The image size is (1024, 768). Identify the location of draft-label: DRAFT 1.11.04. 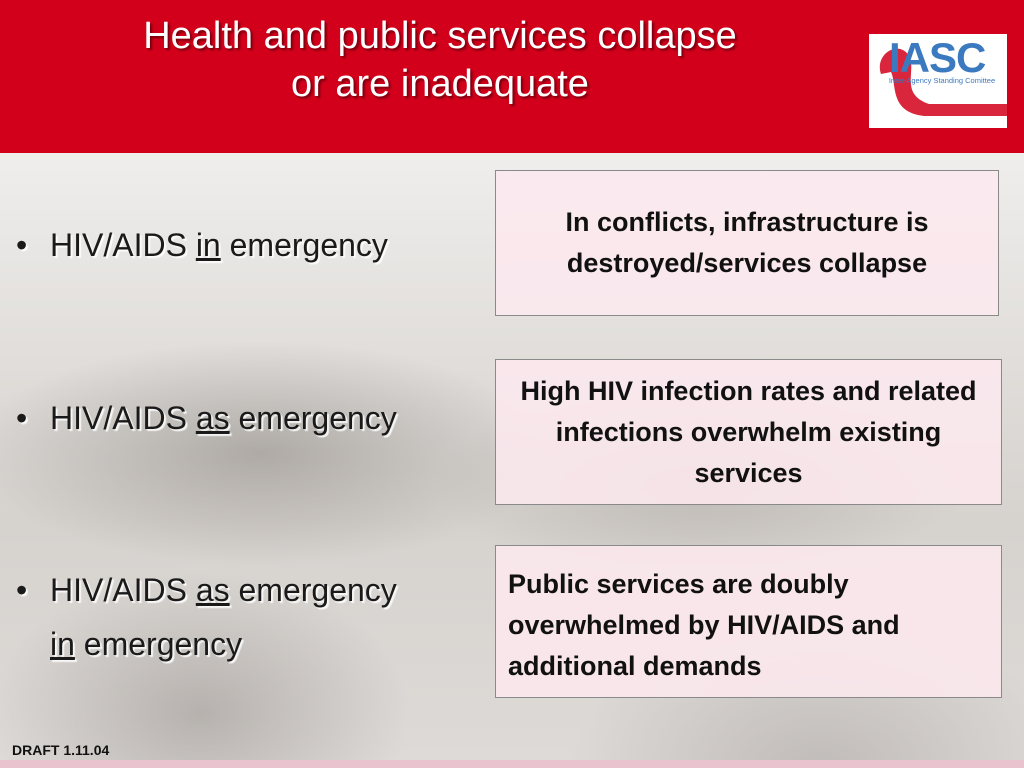
(61, 750).